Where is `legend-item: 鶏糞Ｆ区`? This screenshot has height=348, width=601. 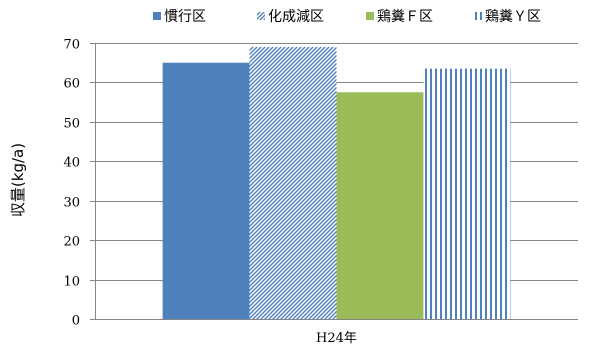 legend-item: 鶏糞Ｆ区 is located at coordinates (399, 17).